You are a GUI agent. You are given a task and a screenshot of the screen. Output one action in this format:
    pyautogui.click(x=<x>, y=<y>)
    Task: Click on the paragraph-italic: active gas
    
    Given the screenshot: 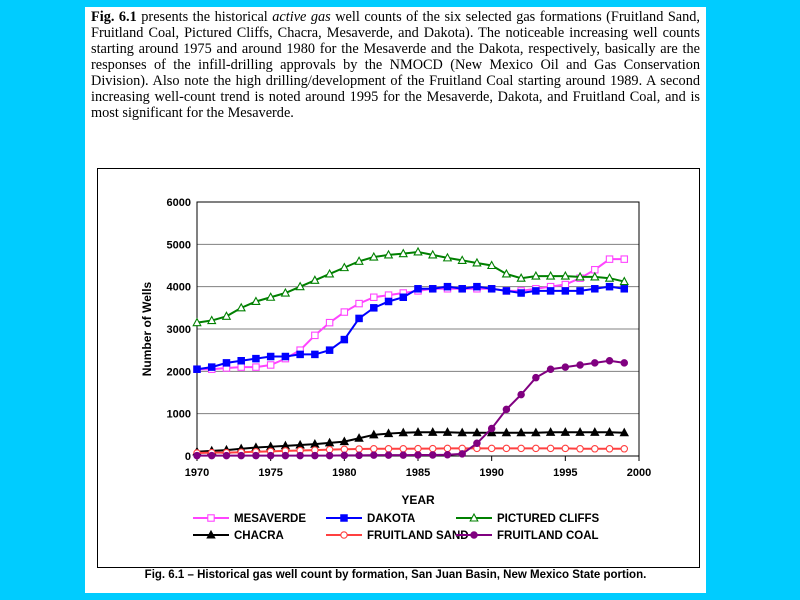 What is the action you would take?
    pyautogui.click(x=301, y=17)
    